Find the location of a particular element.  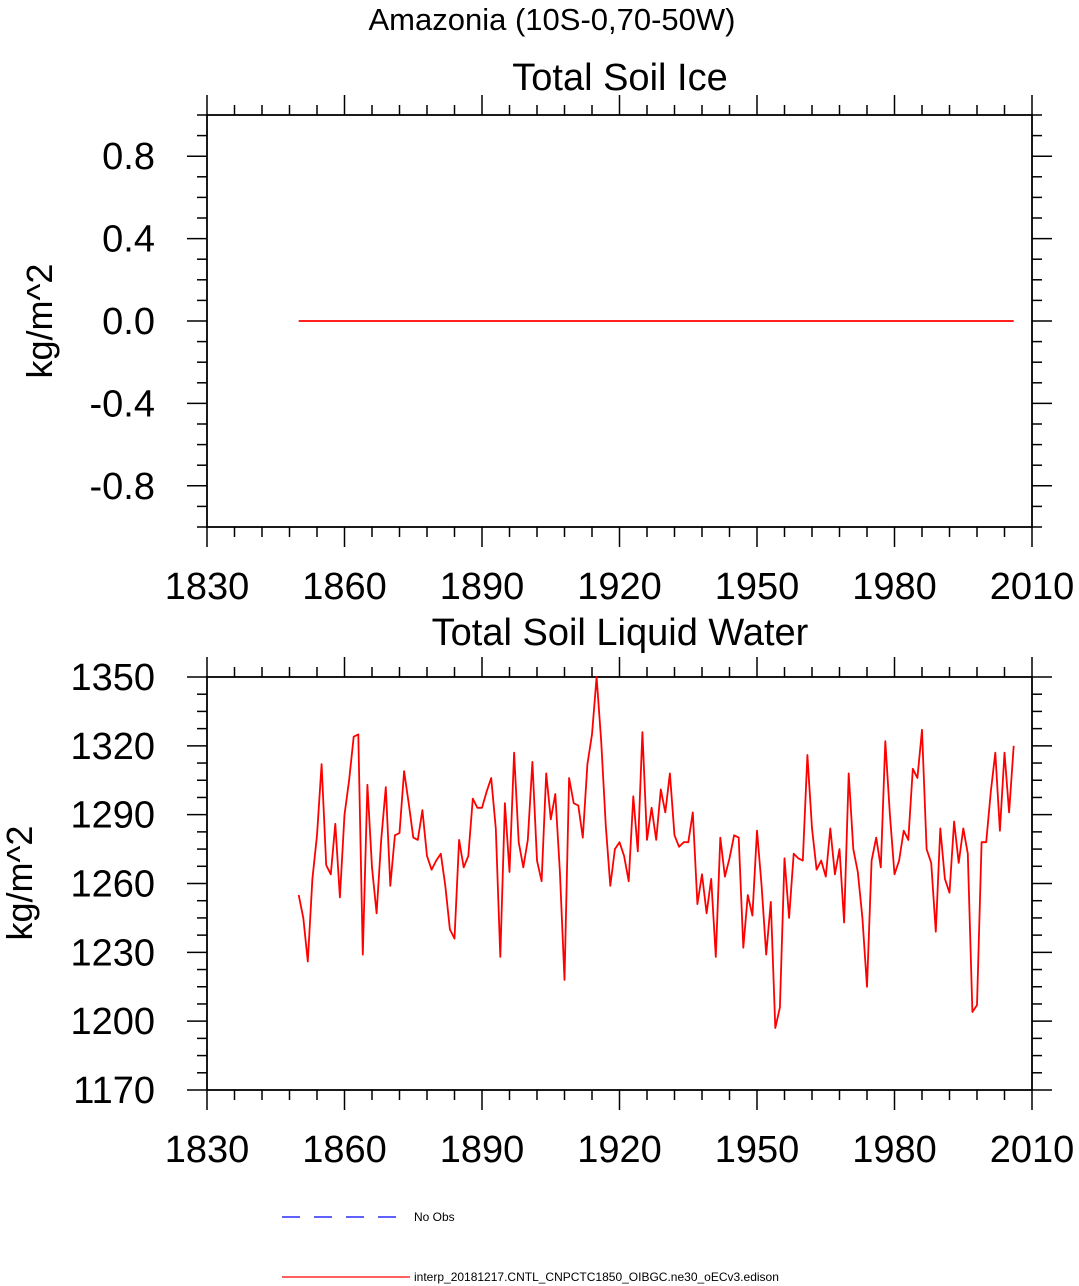

soil-ice-x-tick-label: 1860 is located at coordinates (344, 587).